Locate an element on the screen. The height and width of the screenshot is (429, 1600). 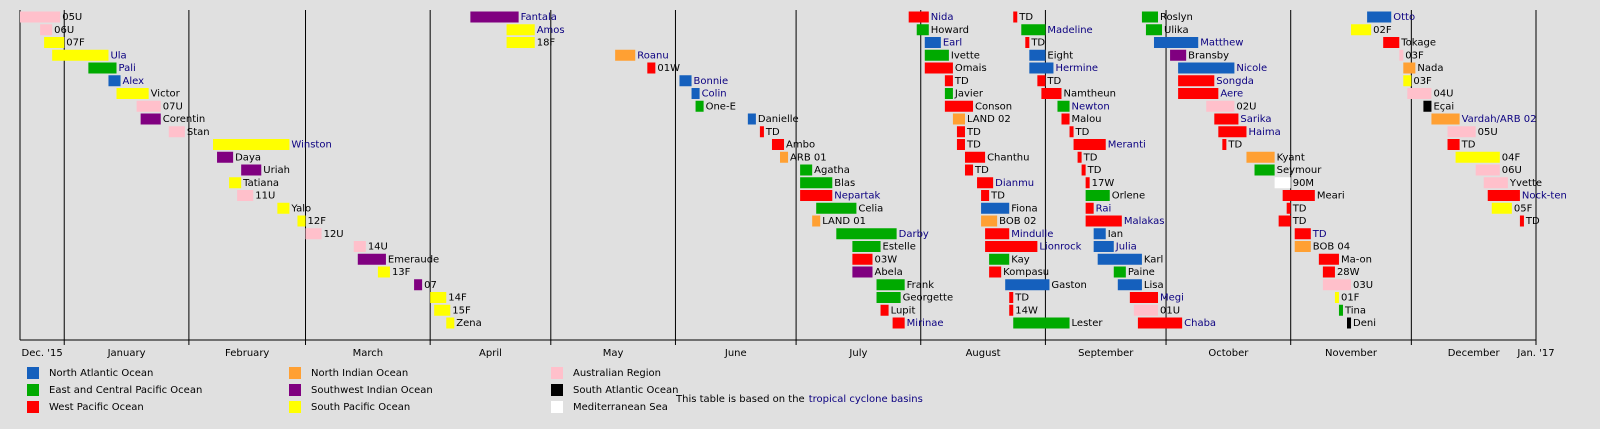
cyclone-name: Mindulle is located at coordinates (1032, 234).